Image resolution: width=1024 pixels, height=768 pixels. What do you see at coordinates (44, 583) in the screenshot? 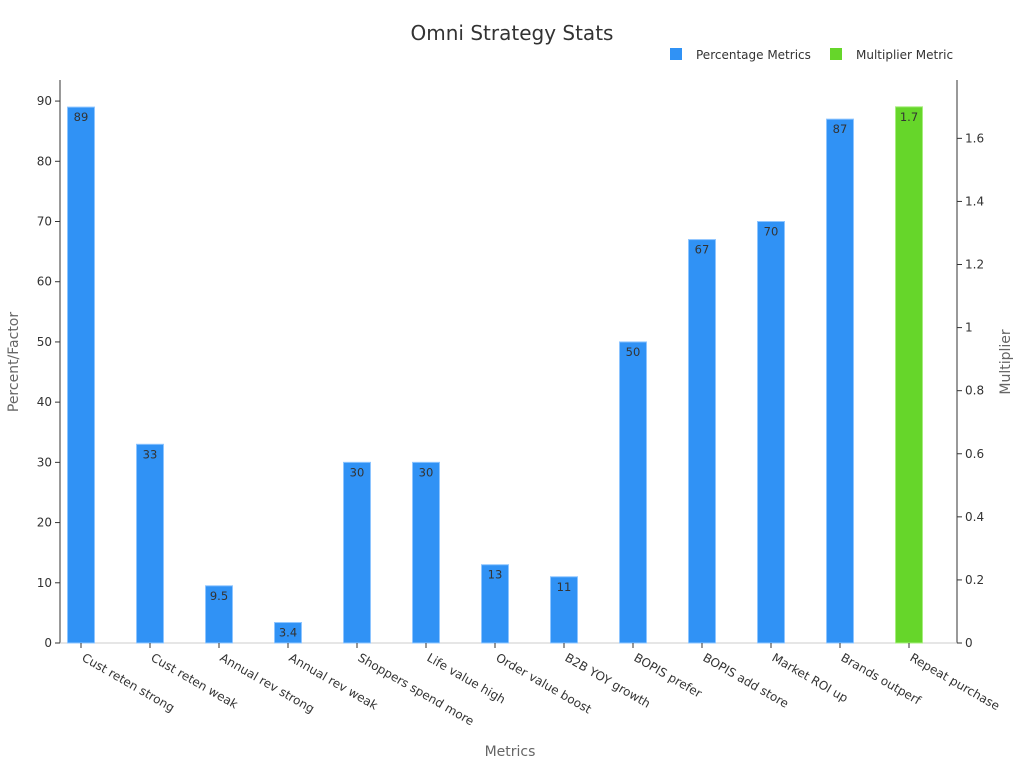
I see `y-tick-label: 10` at bounding box center [44, 583].